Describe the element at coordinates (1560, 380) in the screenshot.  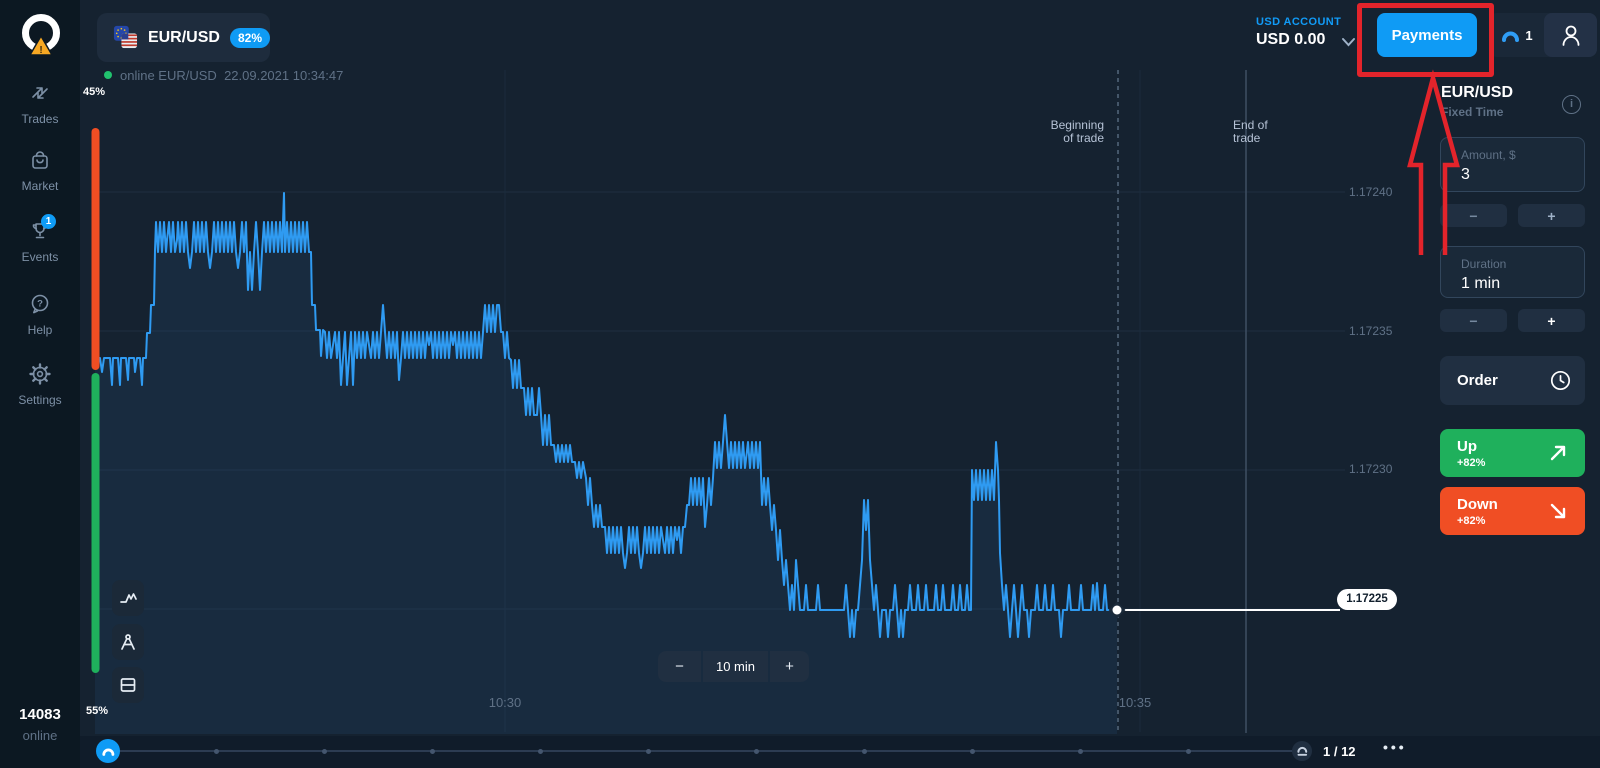
I see `clock-icon` at that location.